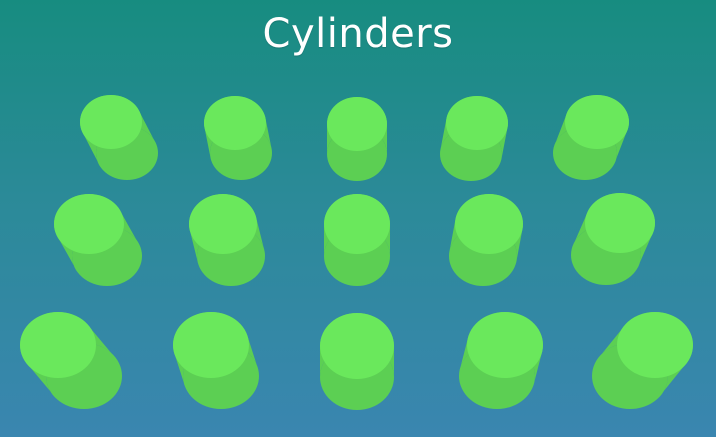 The width and height of the screenshot is (716, 437). I want to click on scene-title: Cylinders, so click(358, 34).